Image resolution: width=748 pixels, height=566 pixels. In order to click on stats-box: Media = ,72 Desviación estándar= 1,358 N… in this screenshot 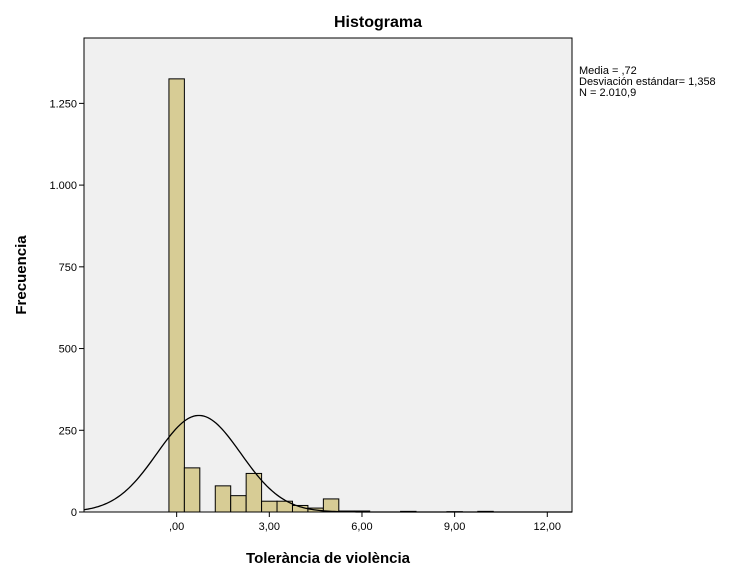, I will do `click(647, 82)`.